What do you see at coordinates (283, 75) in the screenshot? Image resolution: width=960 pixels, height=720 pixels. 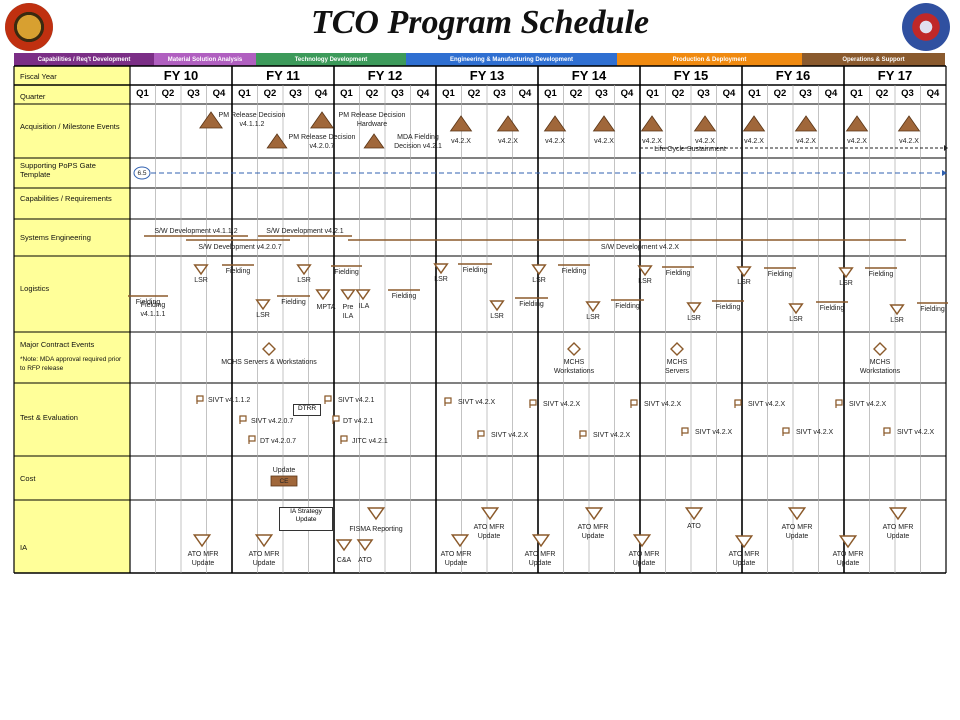 I see `fy-header-1: FY 11` at bounding box center [283, 75].